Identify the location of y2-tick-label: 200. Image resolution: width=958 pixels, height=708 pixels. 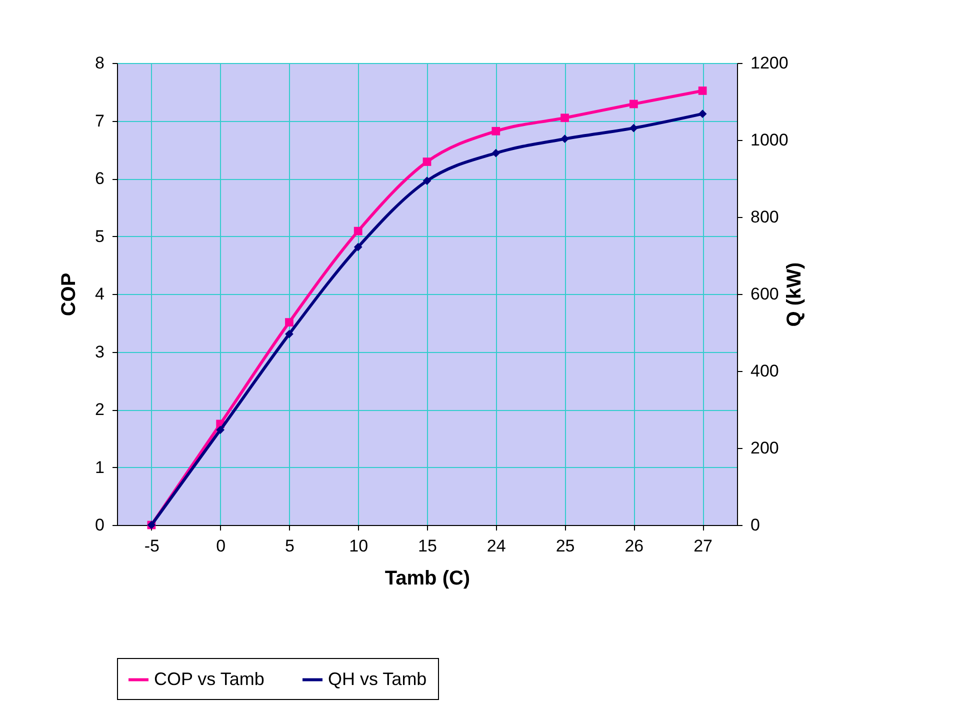
(764, 448).